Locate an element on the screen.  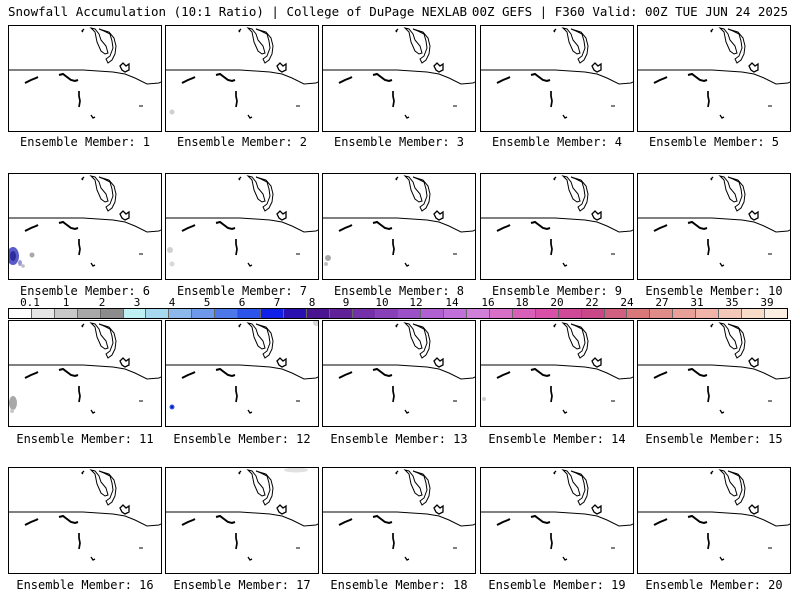
member-label: Ensemble Member: 5 is located at coordinates (714, 142).